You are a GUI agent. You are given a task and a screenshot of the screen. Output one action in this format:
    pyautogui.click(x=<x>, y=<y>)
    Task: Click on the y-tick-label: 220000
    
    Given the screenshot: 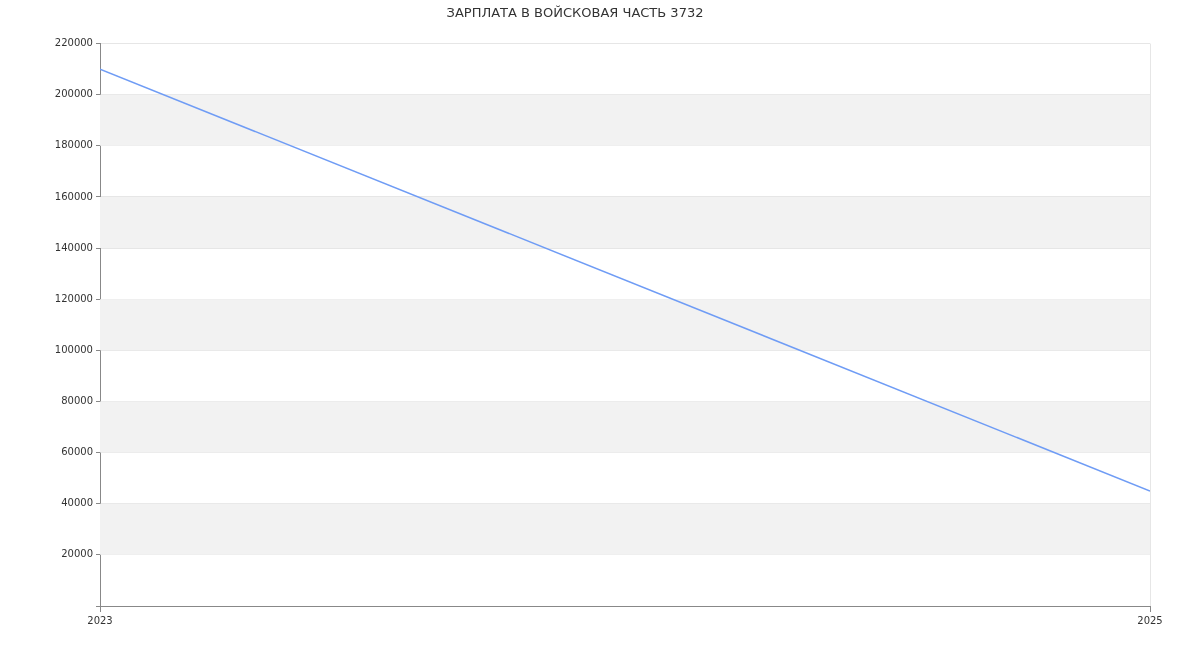 What is the action you would take?
    pyautogui.click(x=73, y=43)
    